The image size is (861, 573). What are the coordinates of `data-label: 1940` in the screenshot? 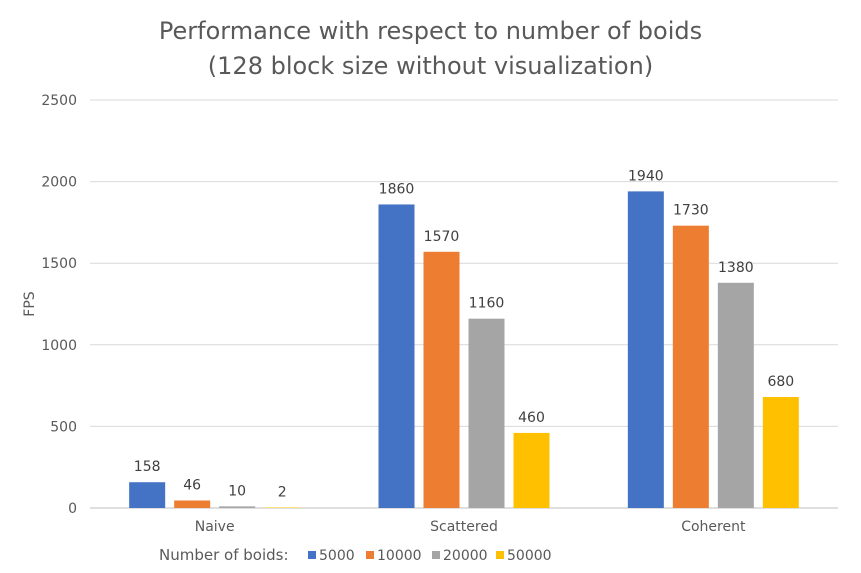 It's located at (646, 176).